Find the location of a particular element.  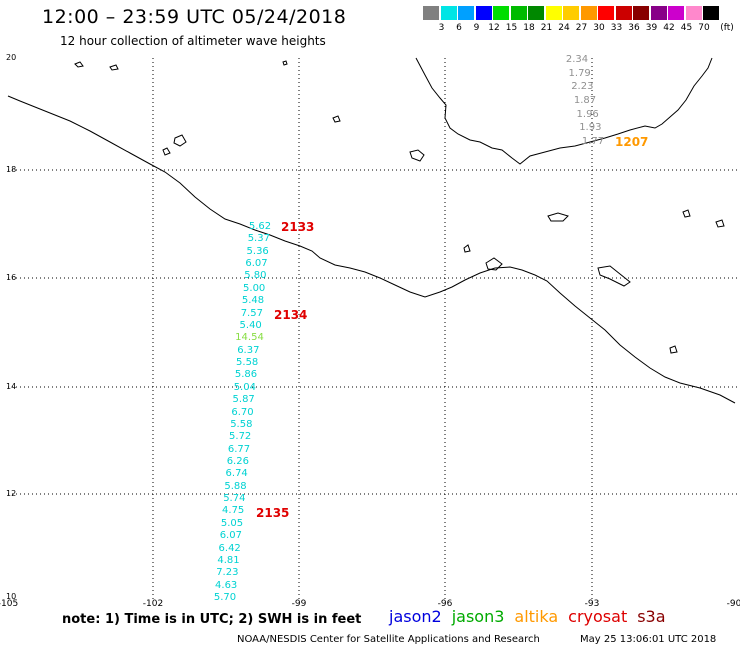

swh-value: 5.48 is located at coordinates (253, 301).